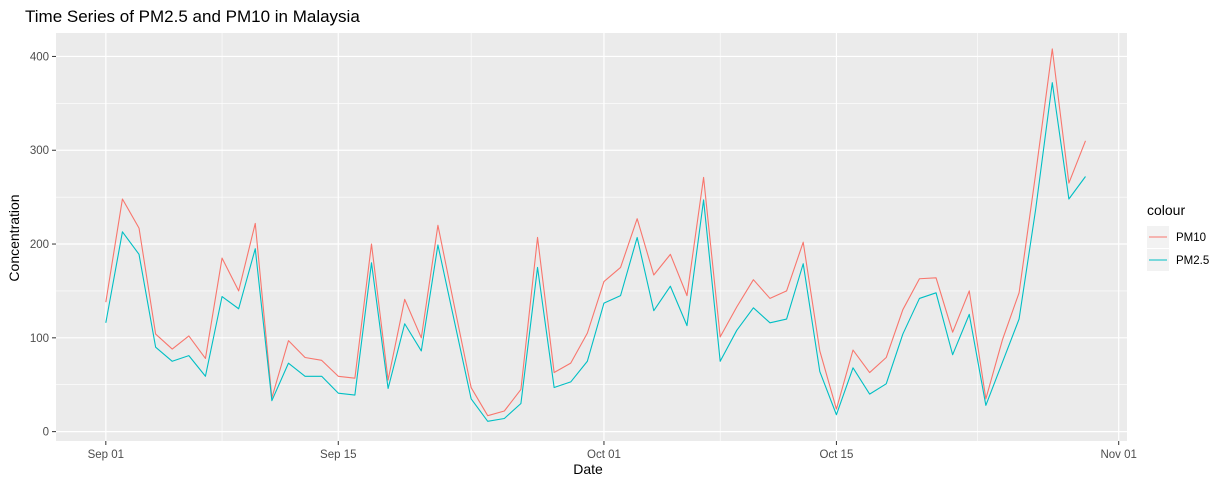 The height and width of the screenshot is (485, 1227). Describe the element at coordinates (338, 455) in the screenshot. I see `x-tick-label: Sep 15` at that location.